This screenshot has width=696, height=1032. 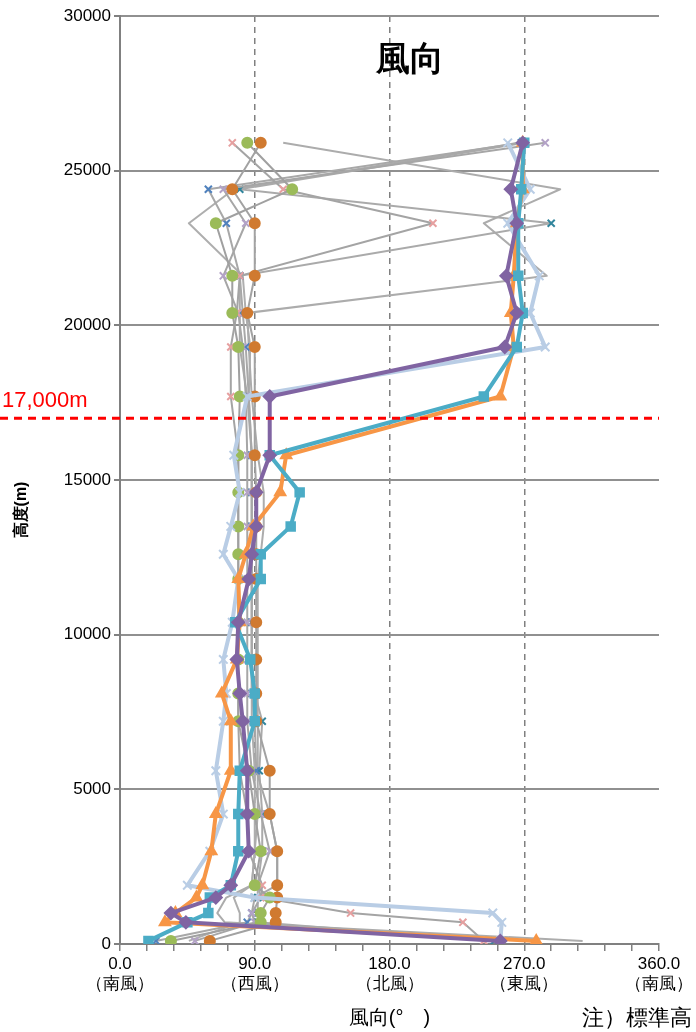 I want to click on y-tick-label: 10000, so click(x=87, y=634).